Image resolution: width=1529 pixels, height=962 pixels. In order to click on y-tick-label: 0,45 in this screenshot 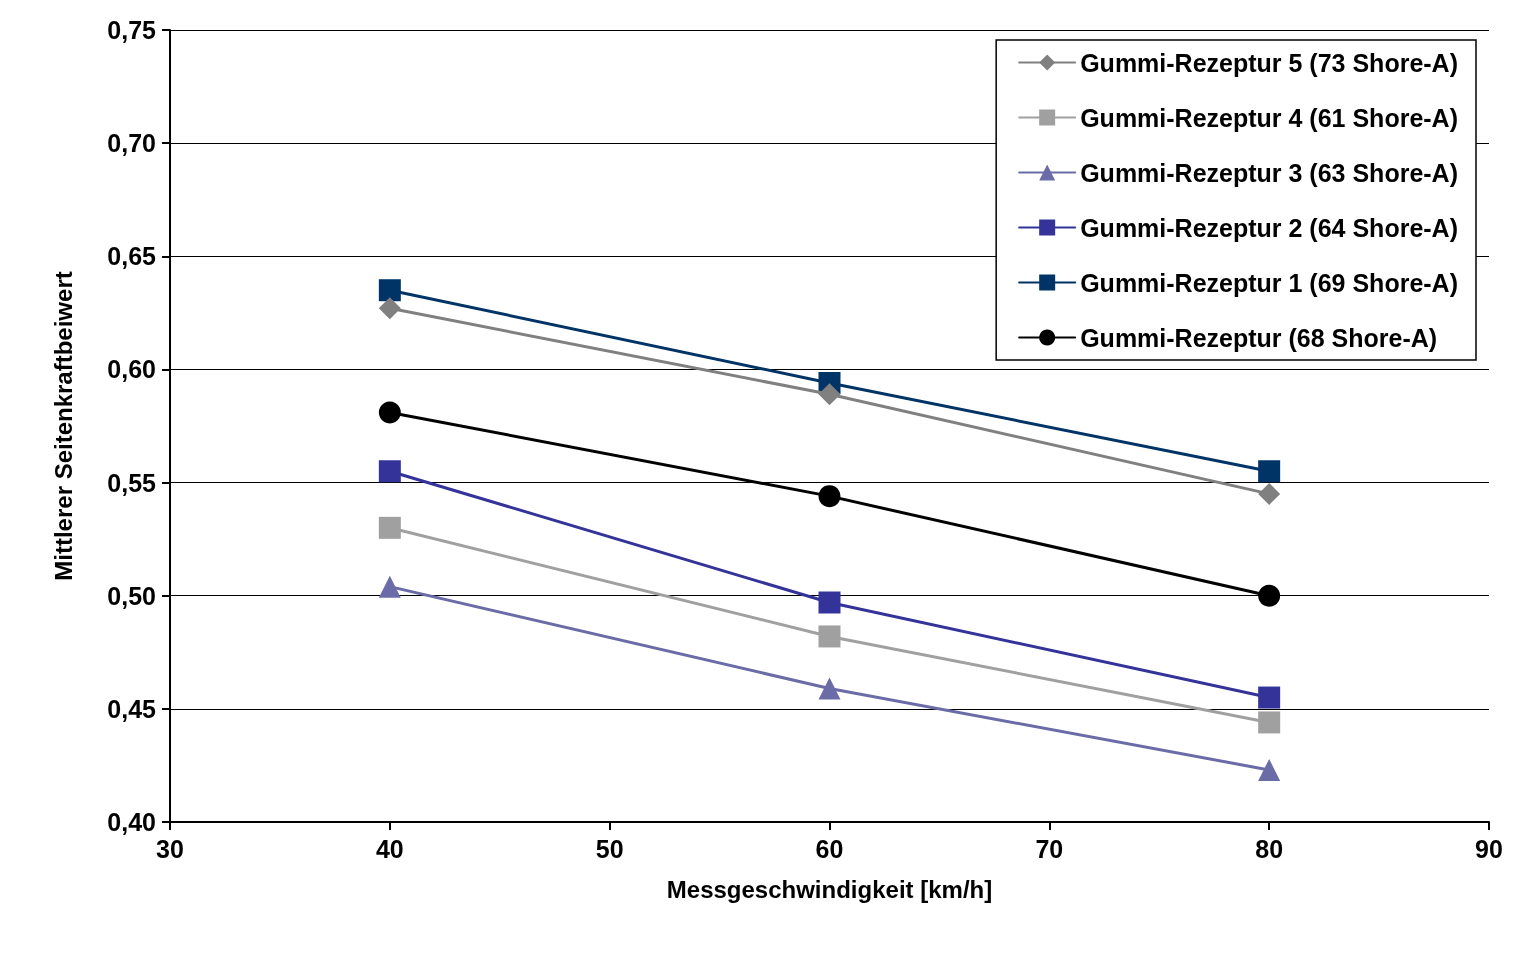, I will do `click(132, 708)`.